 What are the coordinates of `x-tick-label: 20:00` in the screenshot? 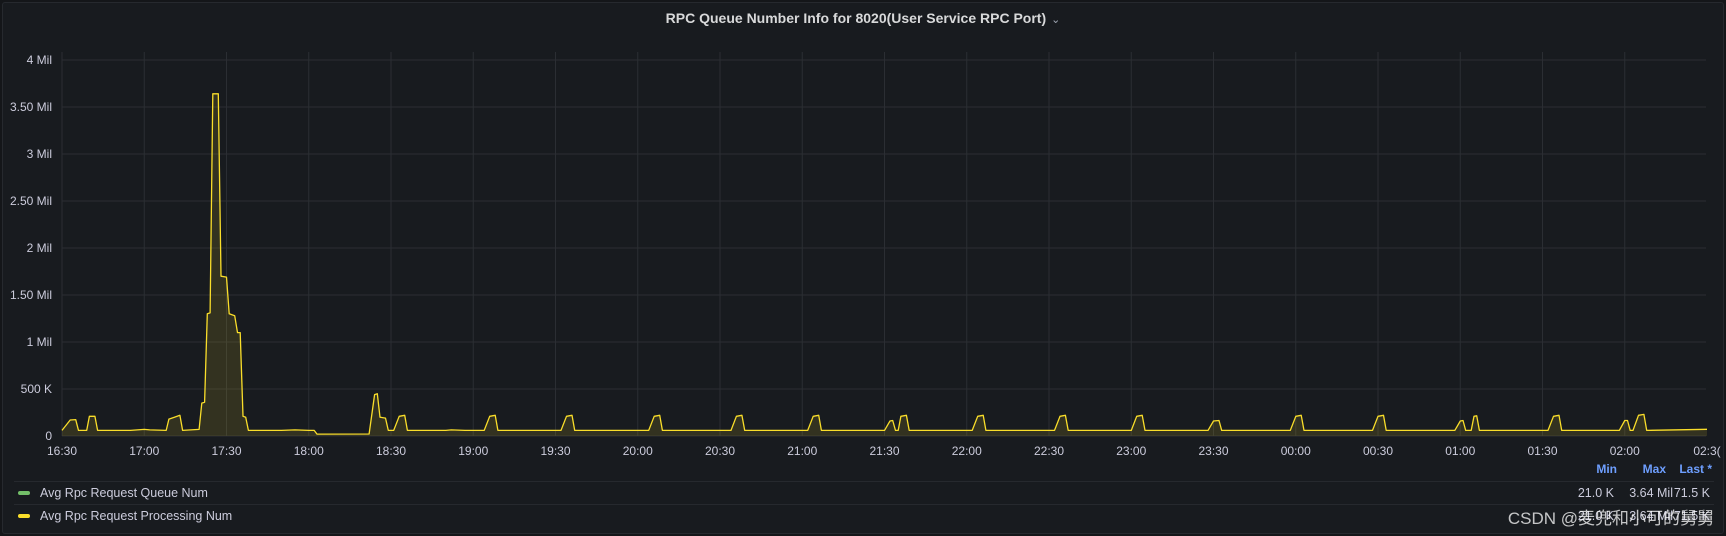 It's located at (638, 451).